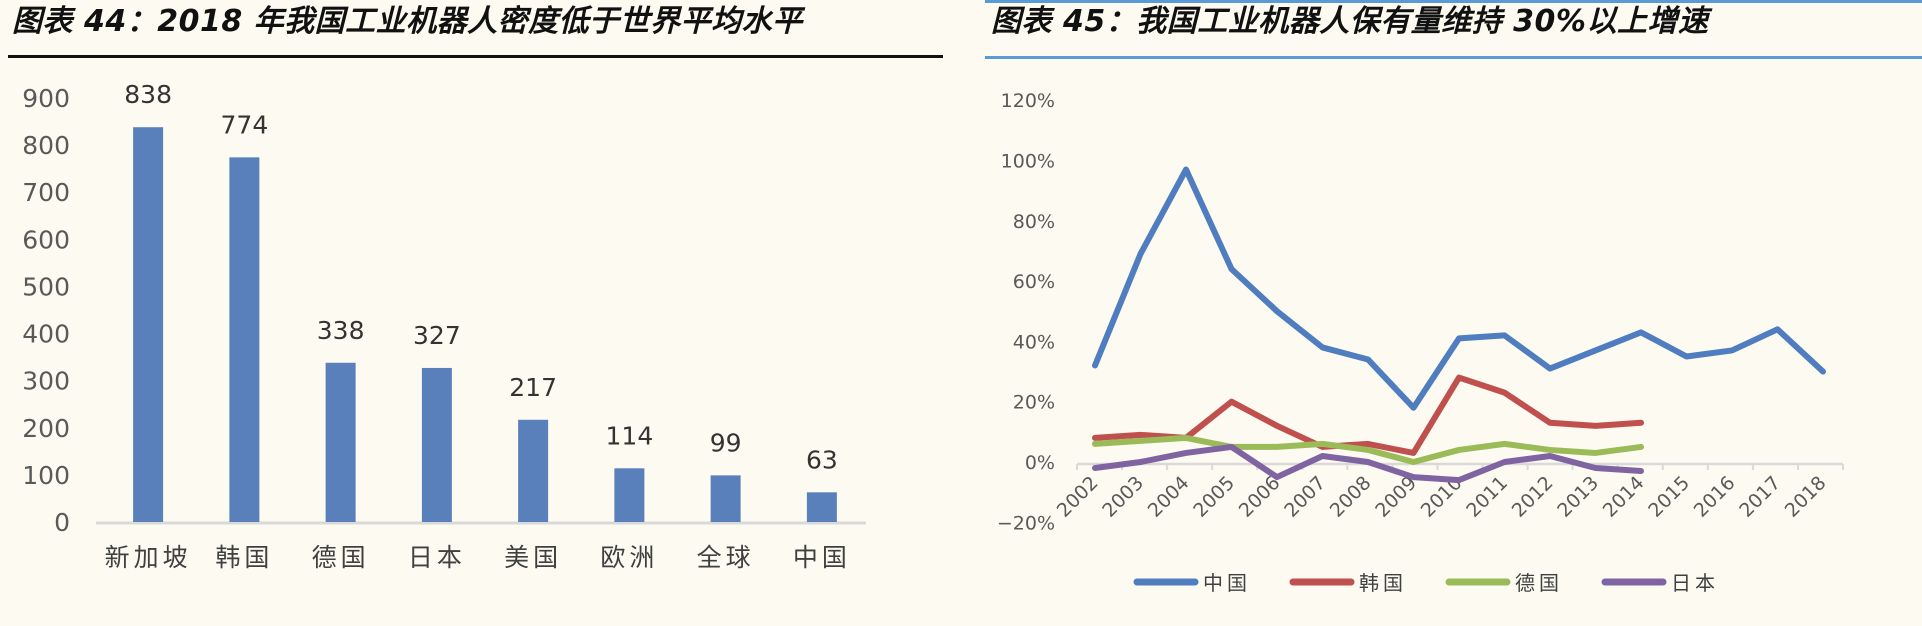 The image size is (1922, 626). What do you see at coordinates (1078, 497) in the screenshot?
I see `x-tick-label: 2002` at bounding box center [1078, 497].